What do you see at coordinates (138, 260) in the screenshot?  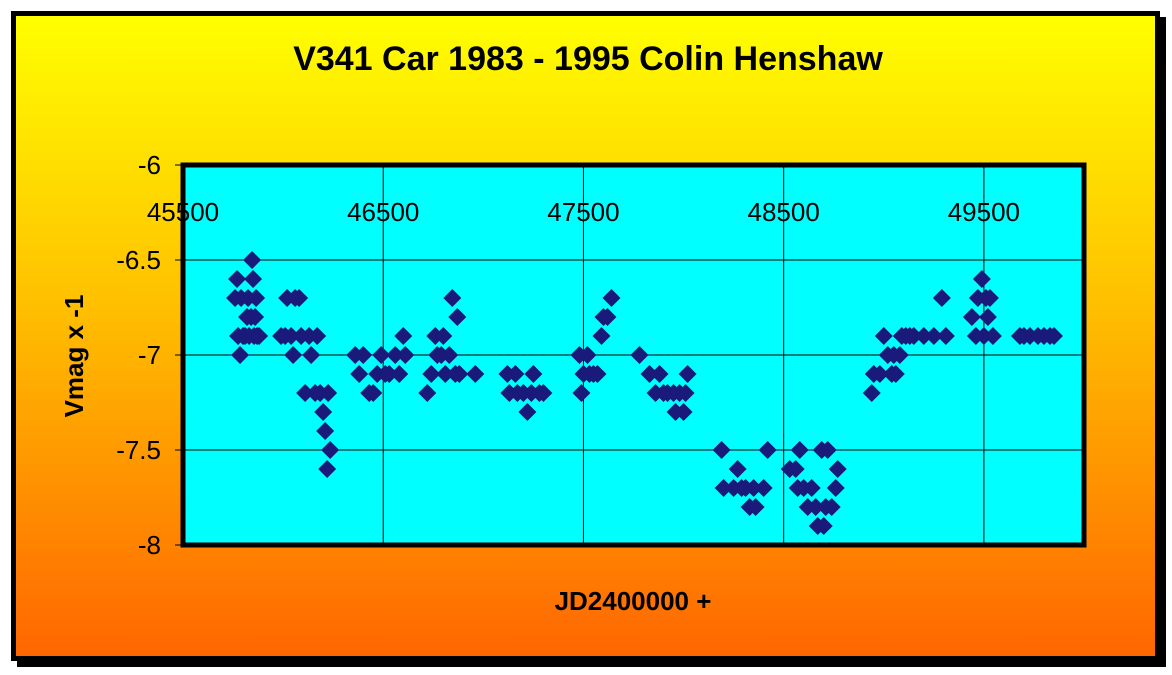 I see `y-tick-label: -6.5` at bounding box center [138, 260].